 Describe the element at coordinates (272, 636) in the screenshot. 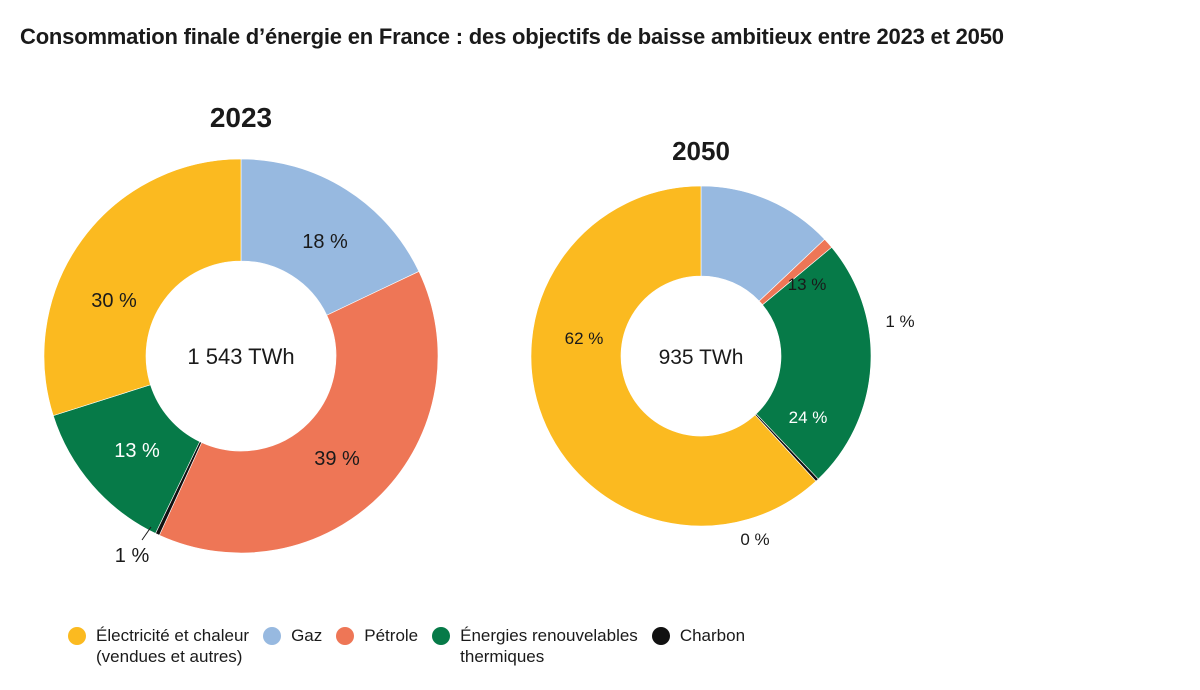

I see `legend-swatch-gaz` at that location.